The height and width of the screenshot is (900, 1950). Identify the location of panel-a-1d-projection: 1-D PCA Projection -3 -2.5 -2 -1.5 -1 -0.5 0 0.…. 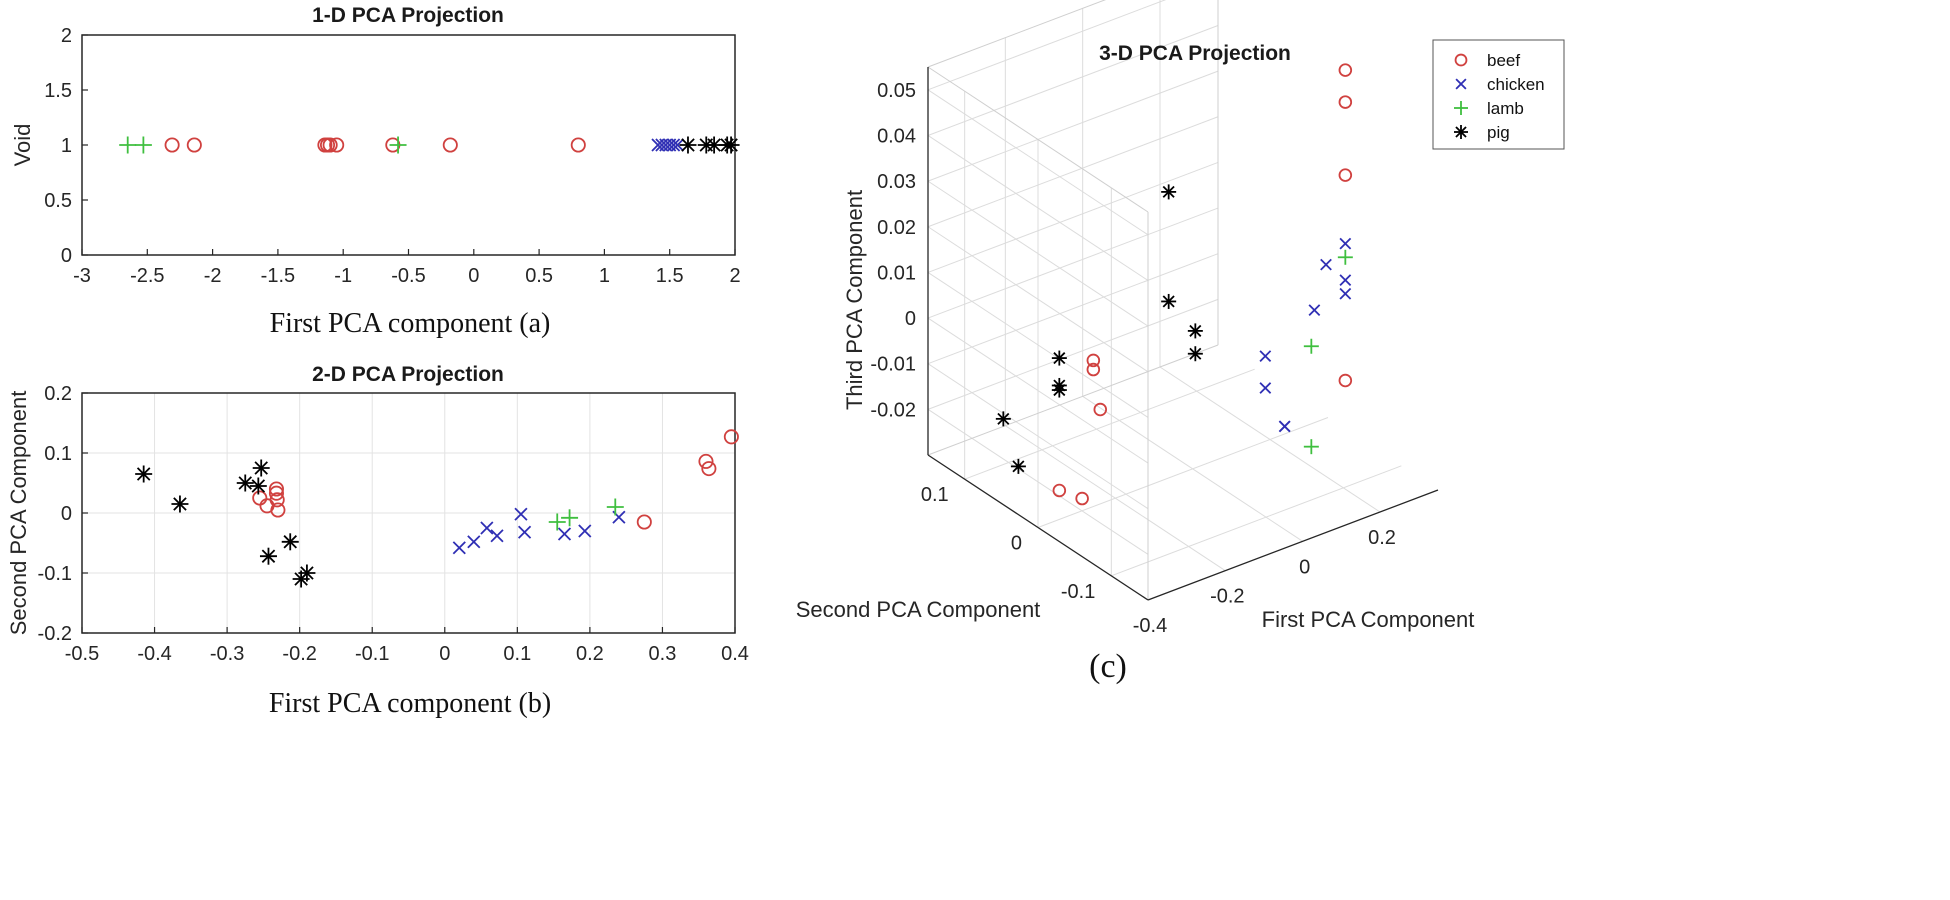
(375, 171).